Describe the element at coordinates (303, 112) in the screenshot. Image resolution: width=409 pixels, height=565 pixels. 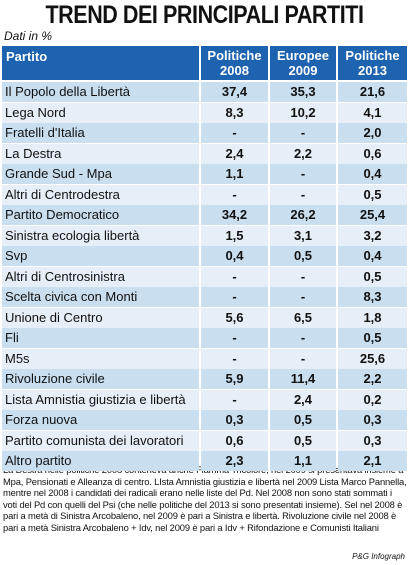
I see `vote-share-cell: 10,2` at that location.